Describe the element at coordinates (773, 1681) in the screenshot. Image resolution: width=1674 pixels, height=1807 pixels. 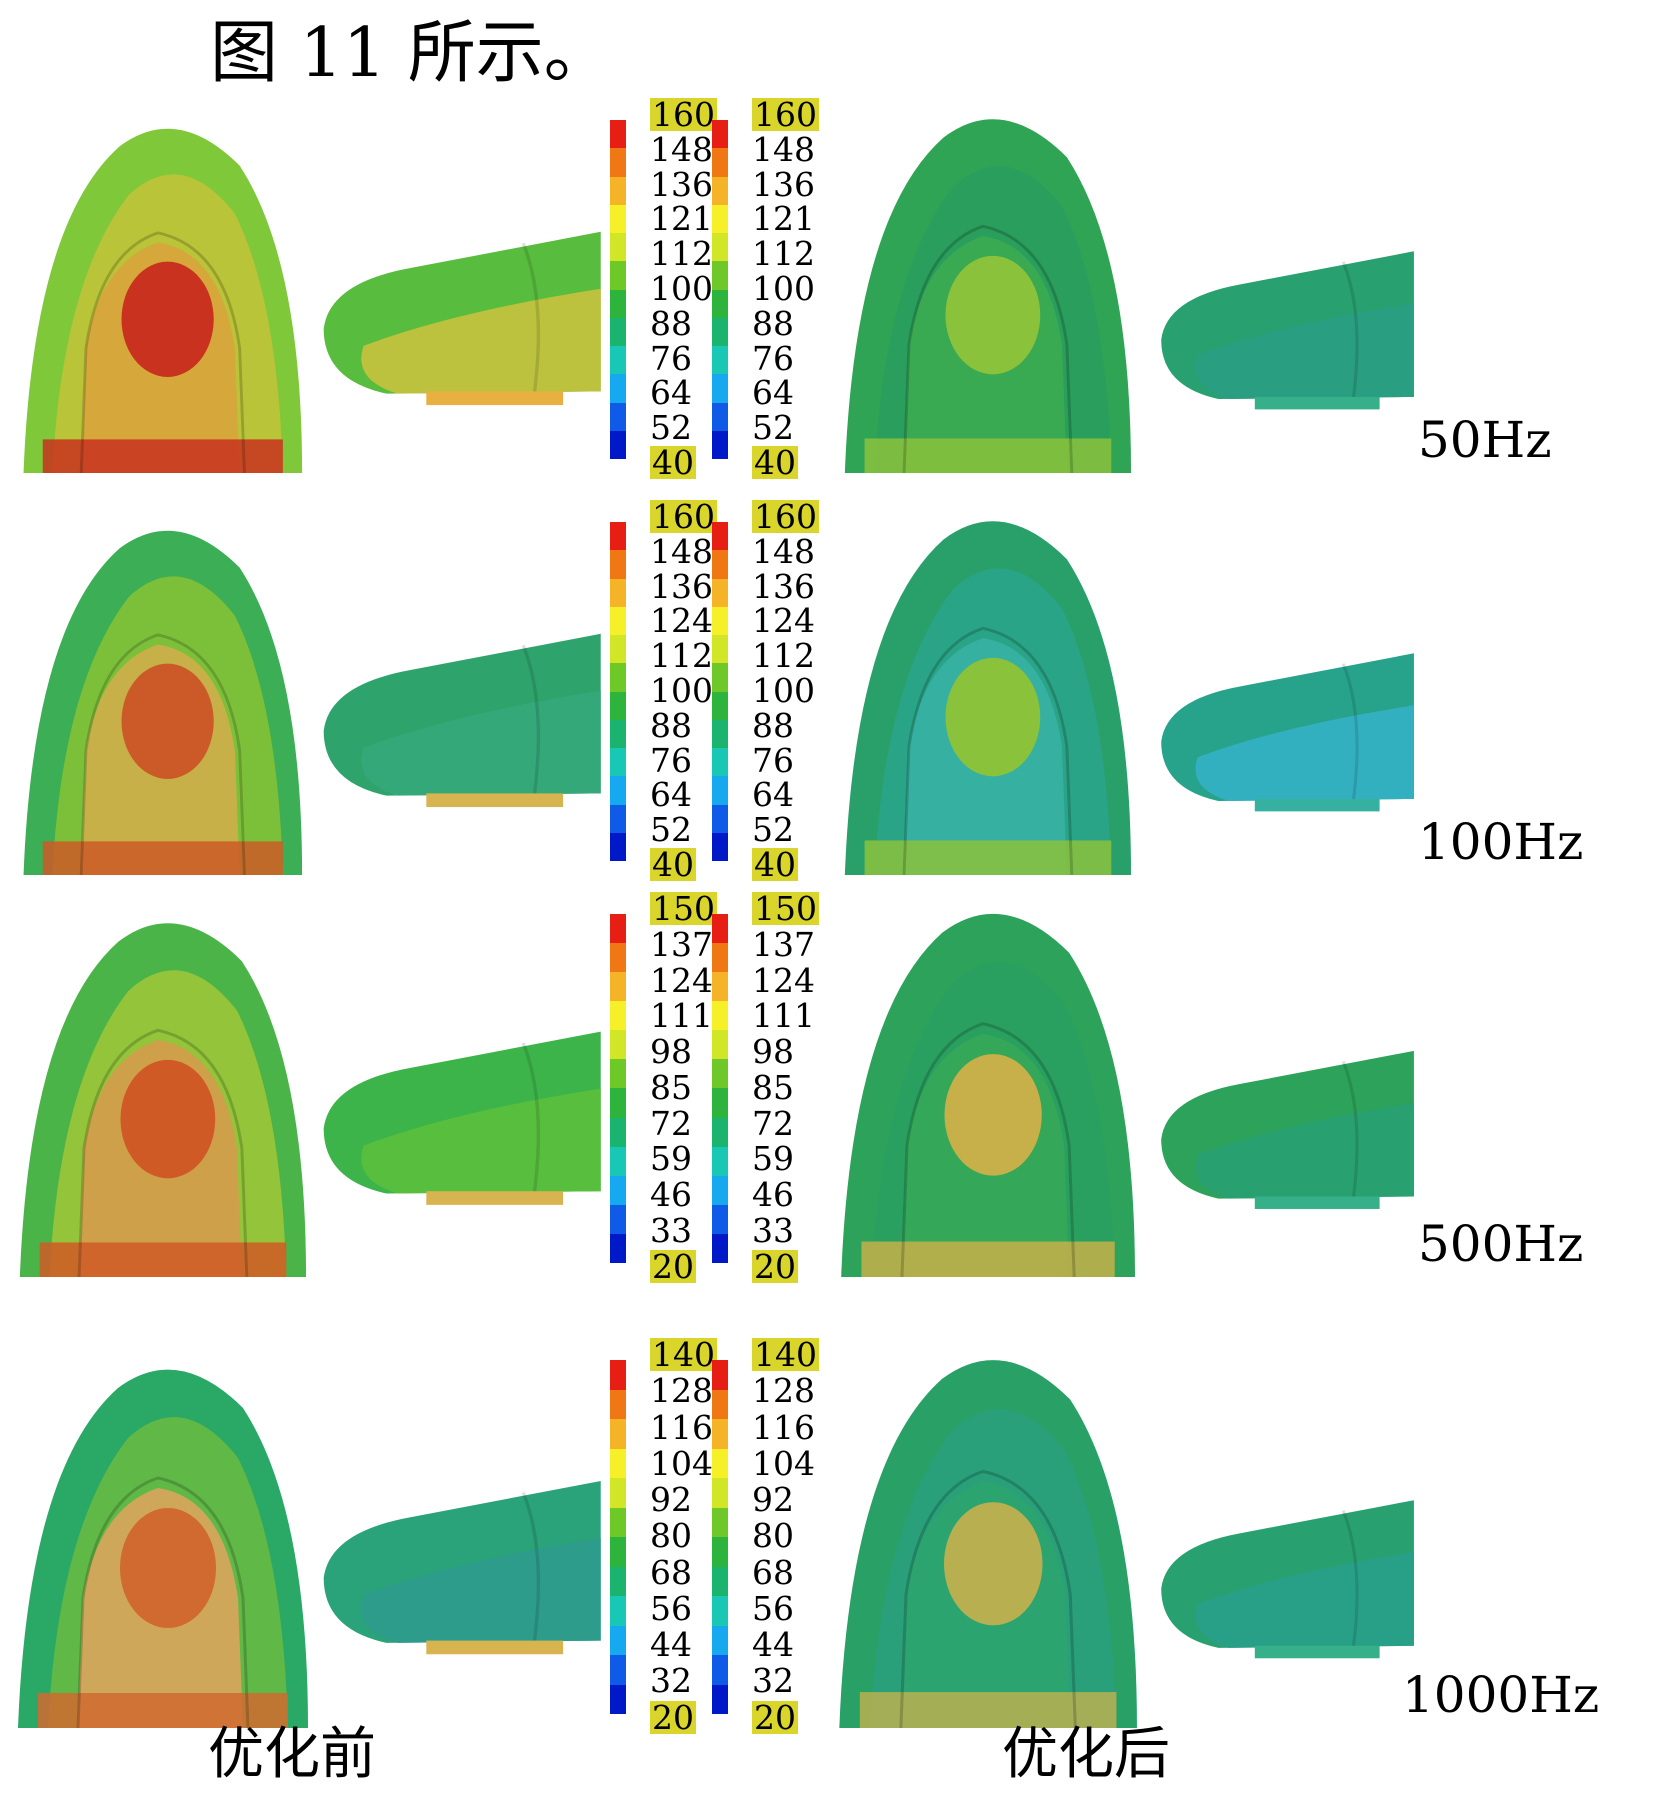
I see `tick-label: 32` at that location.